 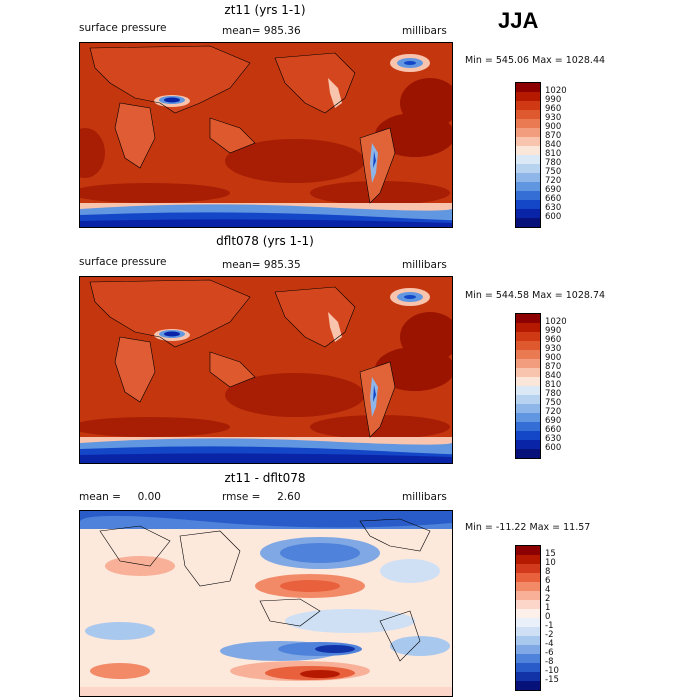 What do you see at coordinates (266, 370) in the screenshot?
I see `panel-2-map` at bounding box center [266, 370].